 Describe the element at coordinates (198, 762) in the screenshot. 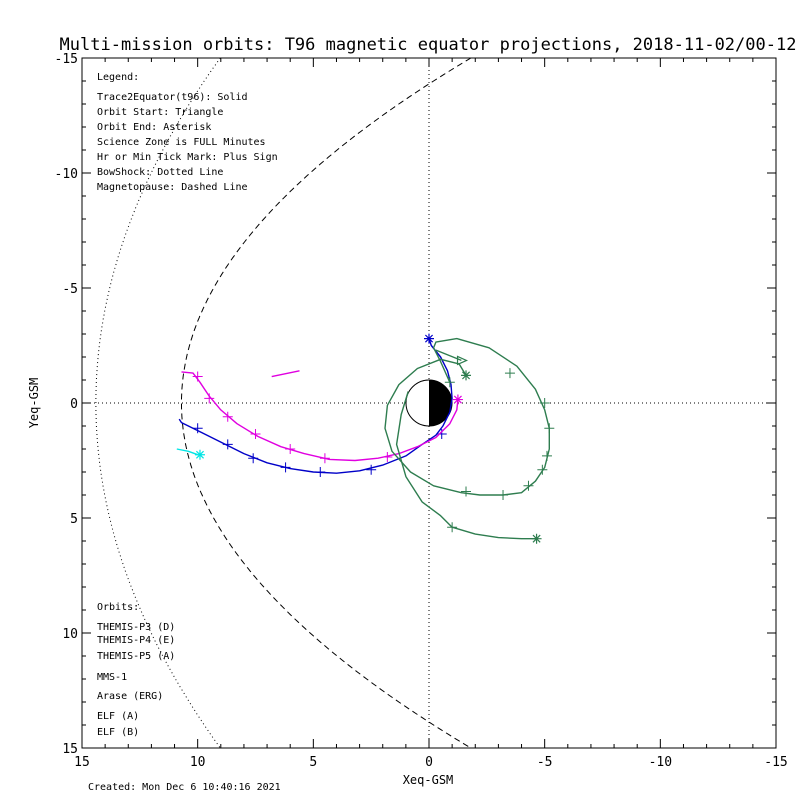

I see `x-tick-label: 10` at that location.